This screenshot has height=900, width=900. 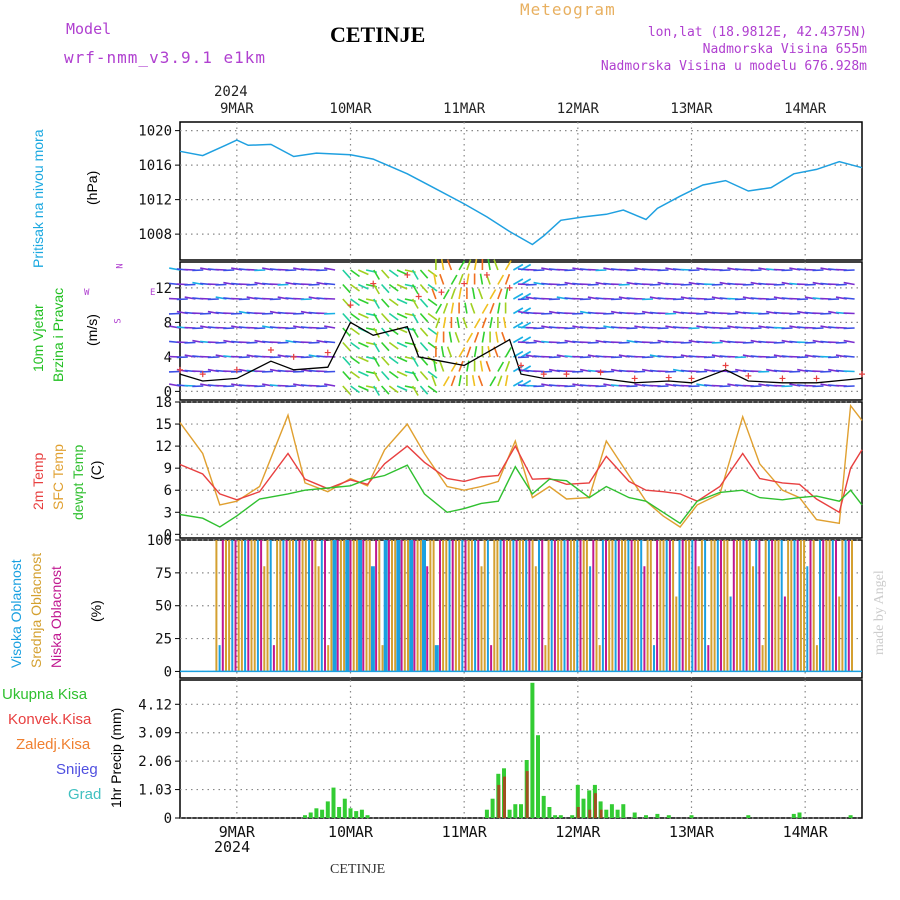 What do you see at coordinates (78, 482) in the screenshot?
I see `temp-label-dew: dewpt Temp` at bounding box center [78, 482].